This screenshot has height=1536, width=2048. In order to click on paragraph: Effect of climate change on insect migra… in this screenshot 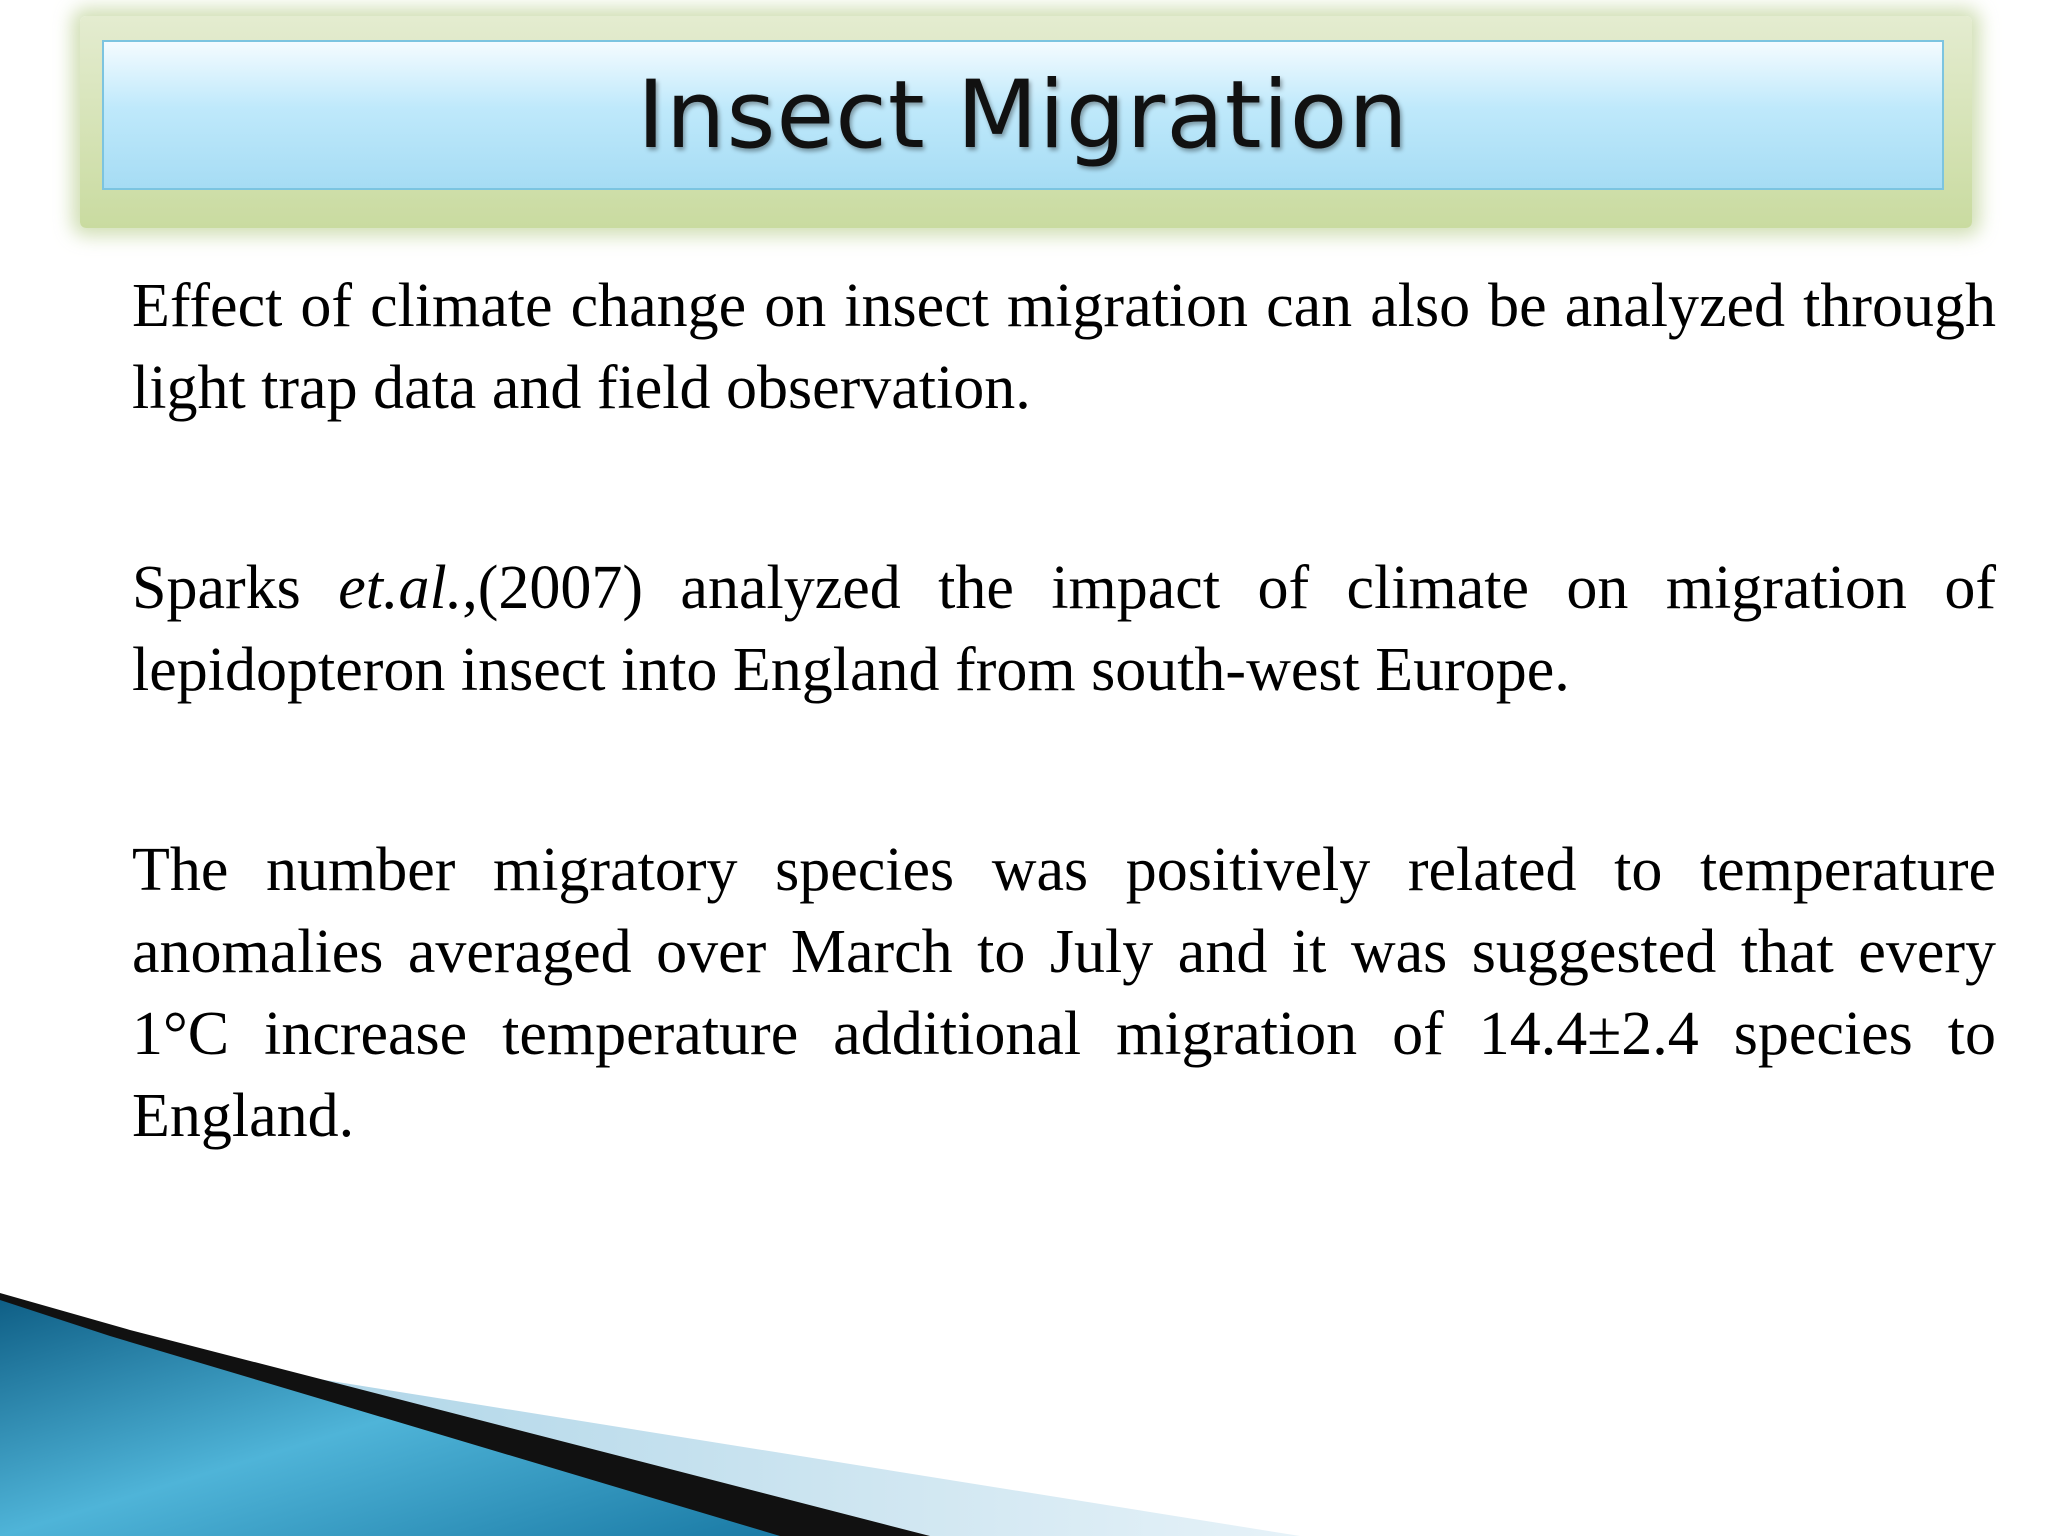, I will do `click(1064, 347)`.